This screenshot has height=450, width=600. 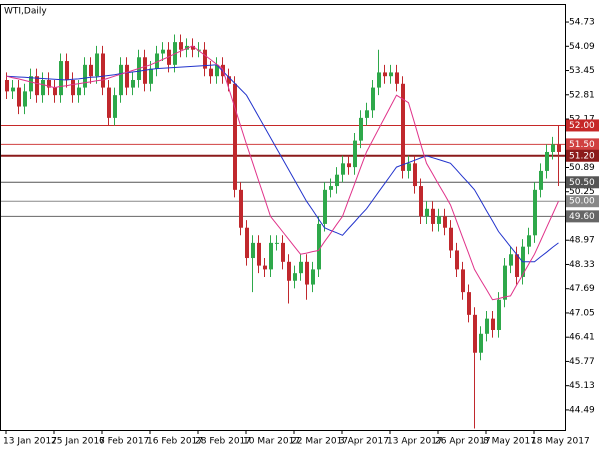 I want to click on y-tick-label: 48.97, so click(x=582, y=241).